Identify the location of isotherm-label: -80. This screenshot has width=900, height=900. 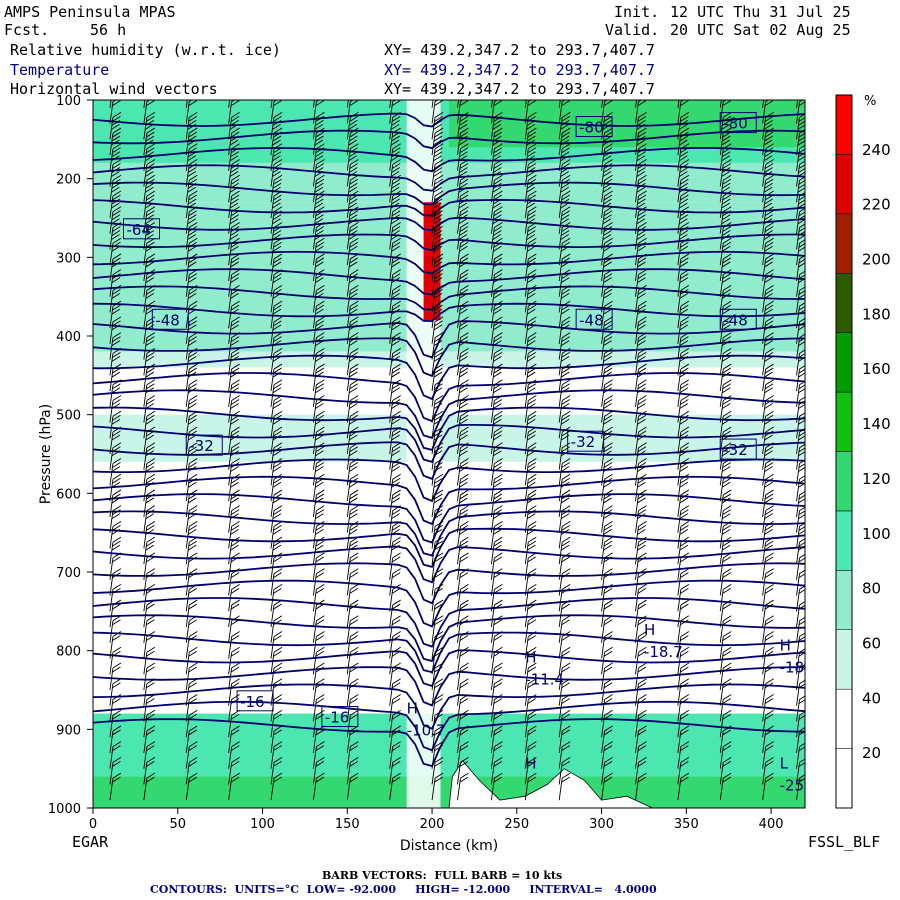
(738, 123).